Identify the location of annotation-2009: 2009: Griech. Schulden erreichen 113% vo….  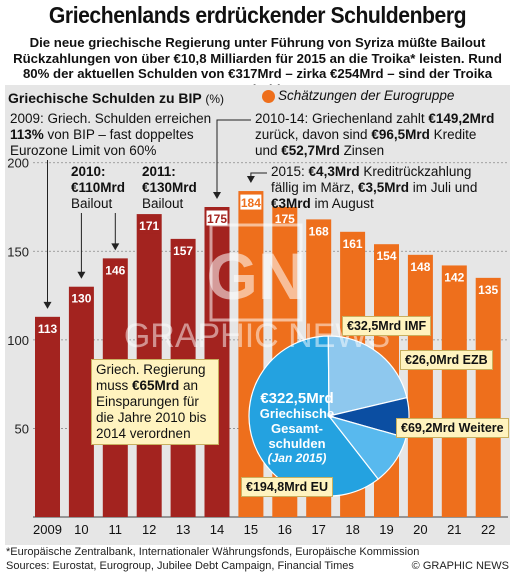
(111, 134).